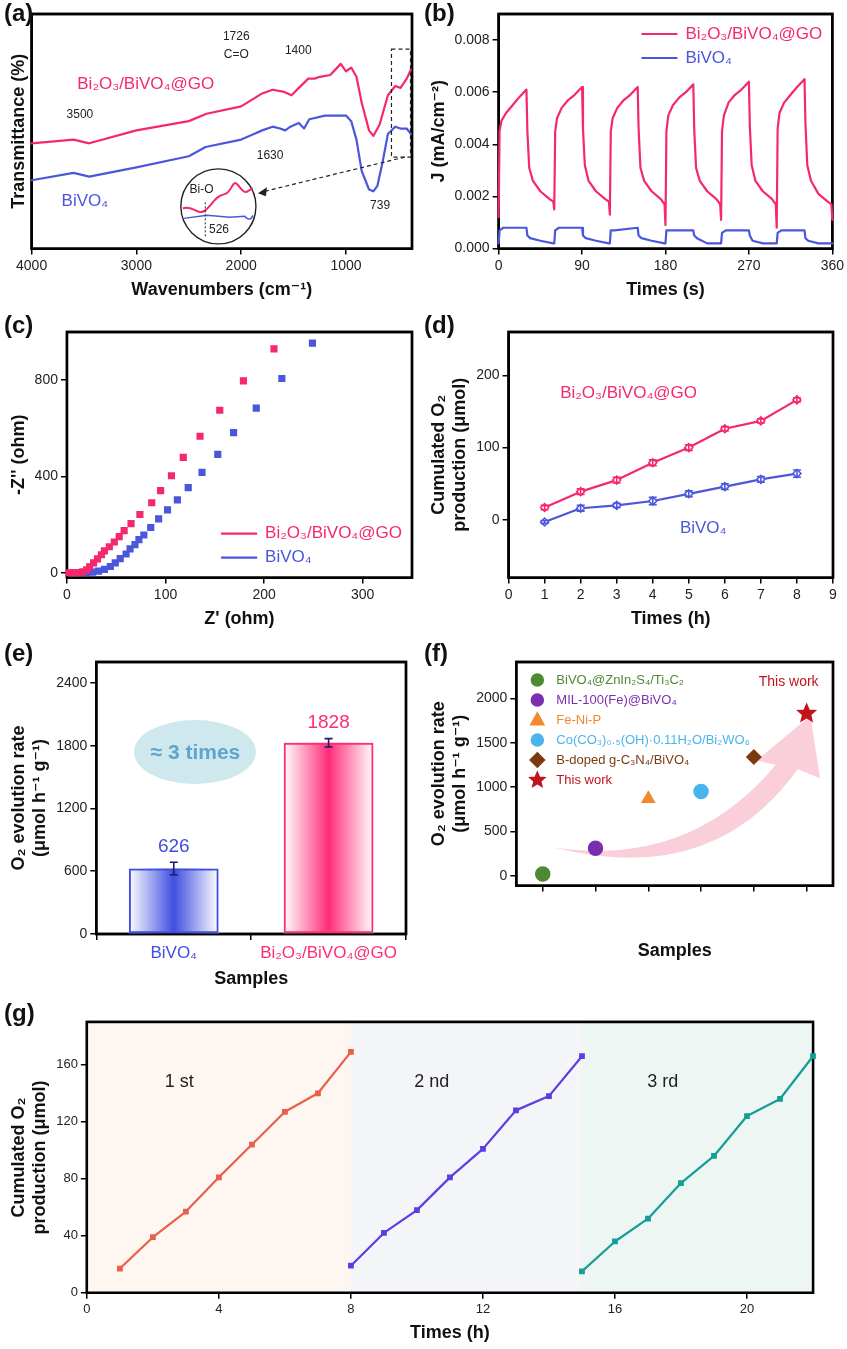  What do you see at coordinates (72, 807) in the screenshot?
I see `y-tick-label: 1200` at bounding box center [72, 807].